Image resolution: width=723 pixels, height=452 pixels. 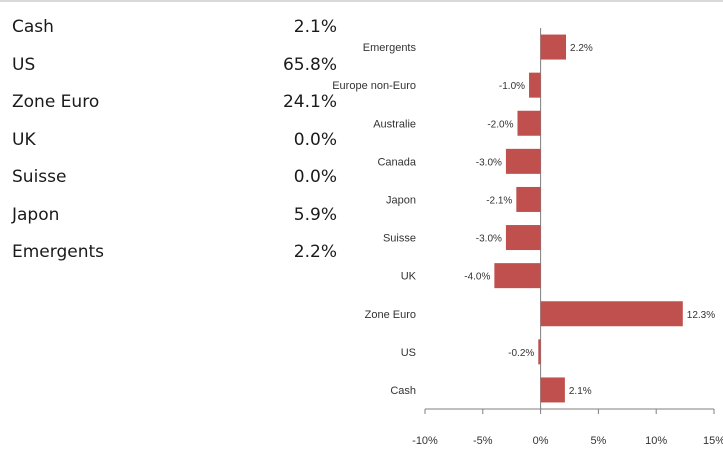 I want to click on data-label: -2.0%, so click(x=500, y=124).